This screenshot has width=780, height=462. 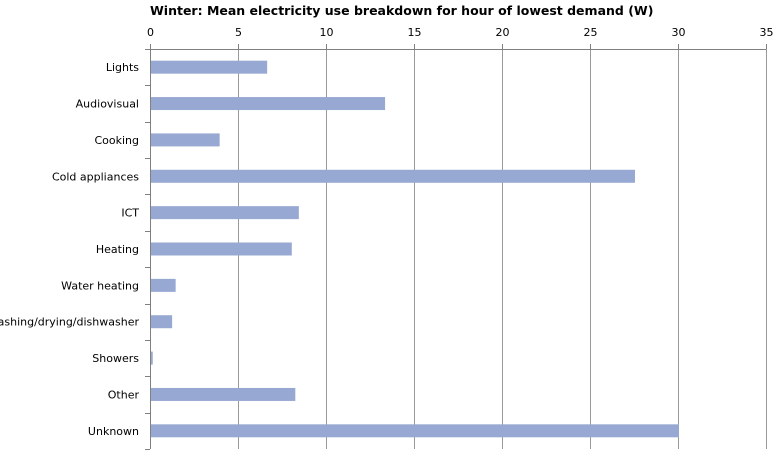 I want to click on x-tick-label: 25, so click(x=591, y=32).